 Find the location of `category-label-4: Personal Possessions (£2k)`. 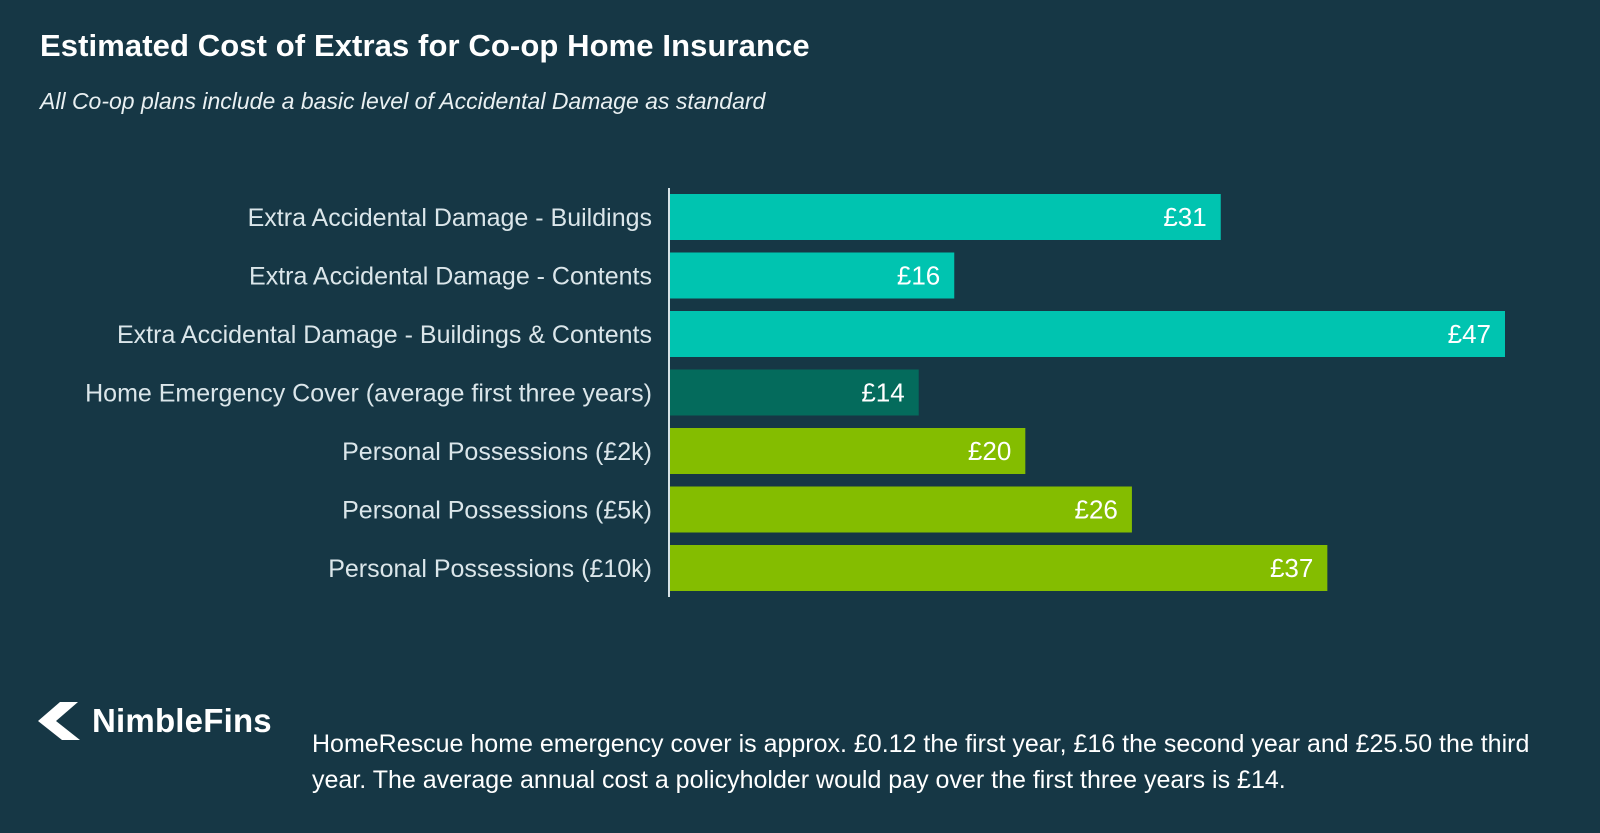

category-label-4: Personal Possessions (£2k) is located at coordinates (497, 452).